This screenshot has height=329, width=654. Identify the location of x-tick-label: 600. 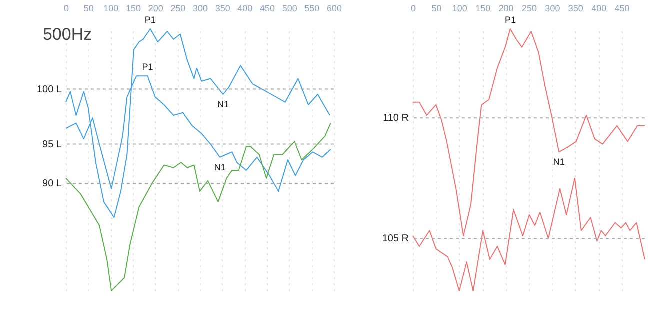
(334, 9).